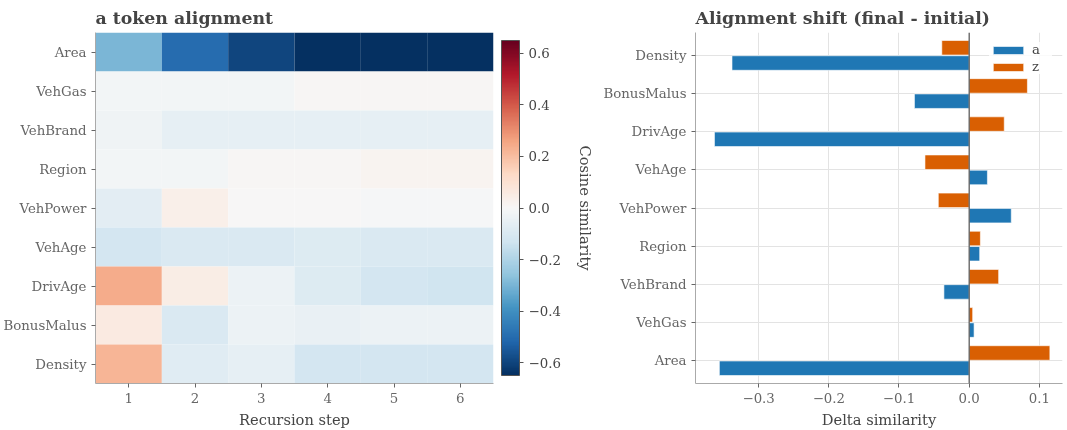  Describe the element at coordinates (261, 398) in the screenshot. I see `x-tick-label: 3` at that location.